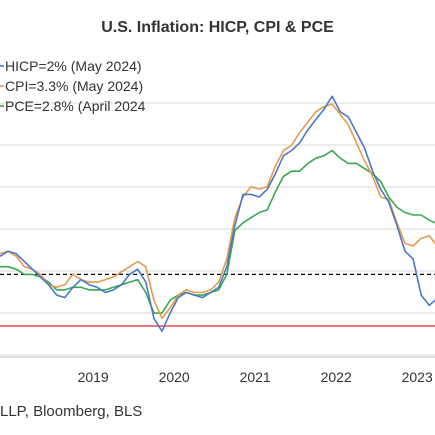  What do you see at coordinates (217, 27) in the screenshot?
I see `chart-title: U.S. Inflation: HICP, CPI & PCE` at bounding box center [217, 27].